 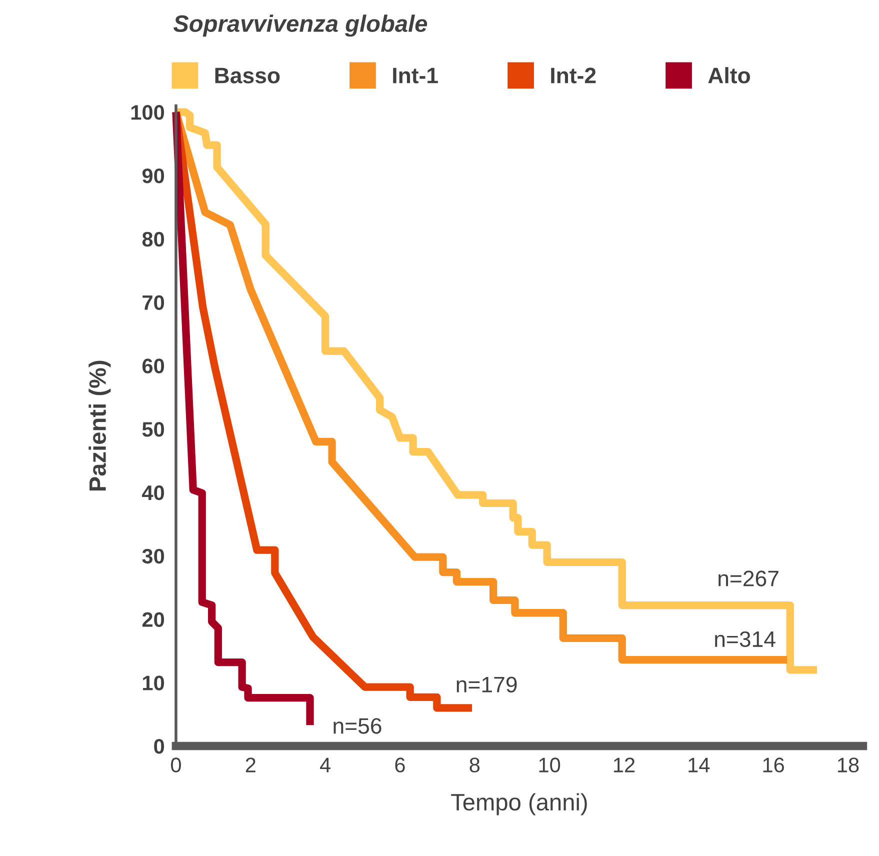 I want to click on x-tick-label: 14, so click(x=699, y=765).